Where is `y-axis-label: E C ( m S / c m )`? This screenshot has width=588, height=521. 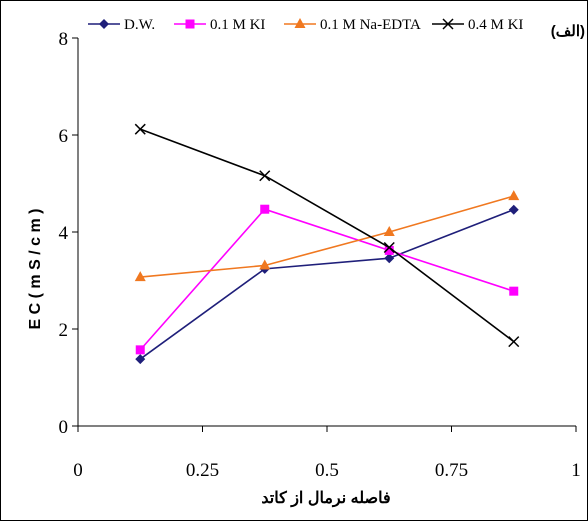
y-axis-label: E C ( m S / c m ) is located at coordinates (35, 269).